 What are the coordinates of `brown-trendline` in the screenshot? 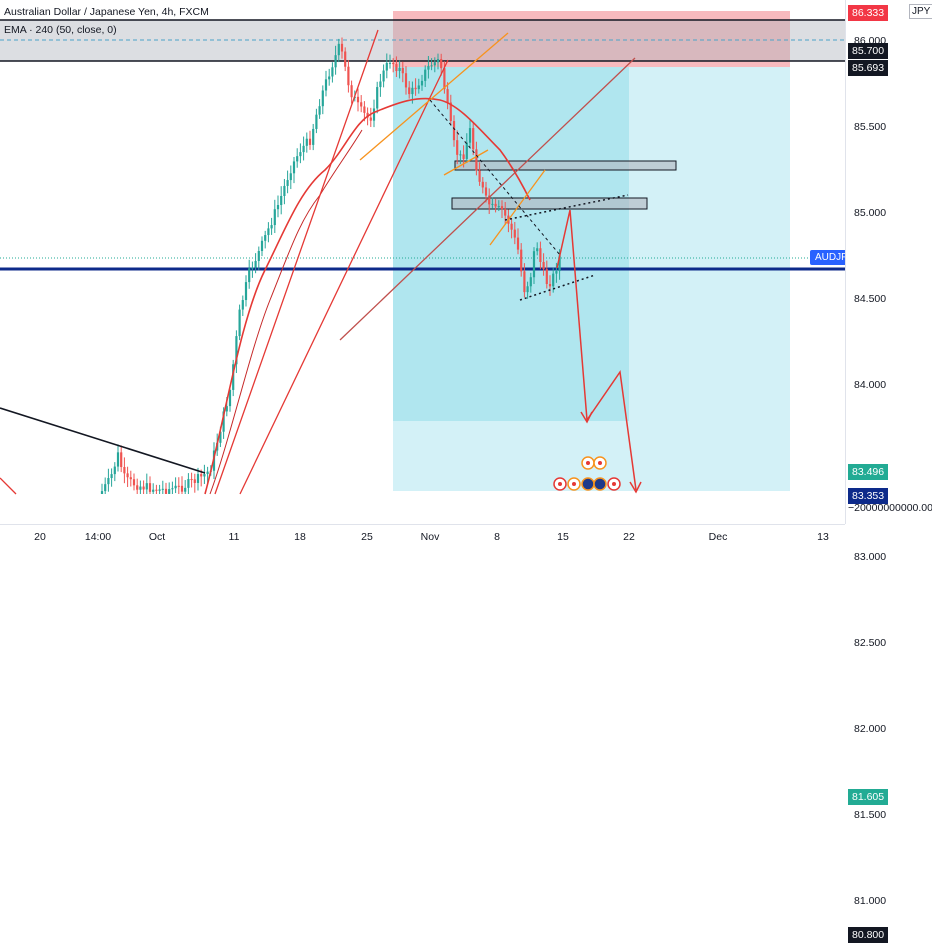 It's located at (487, 199).